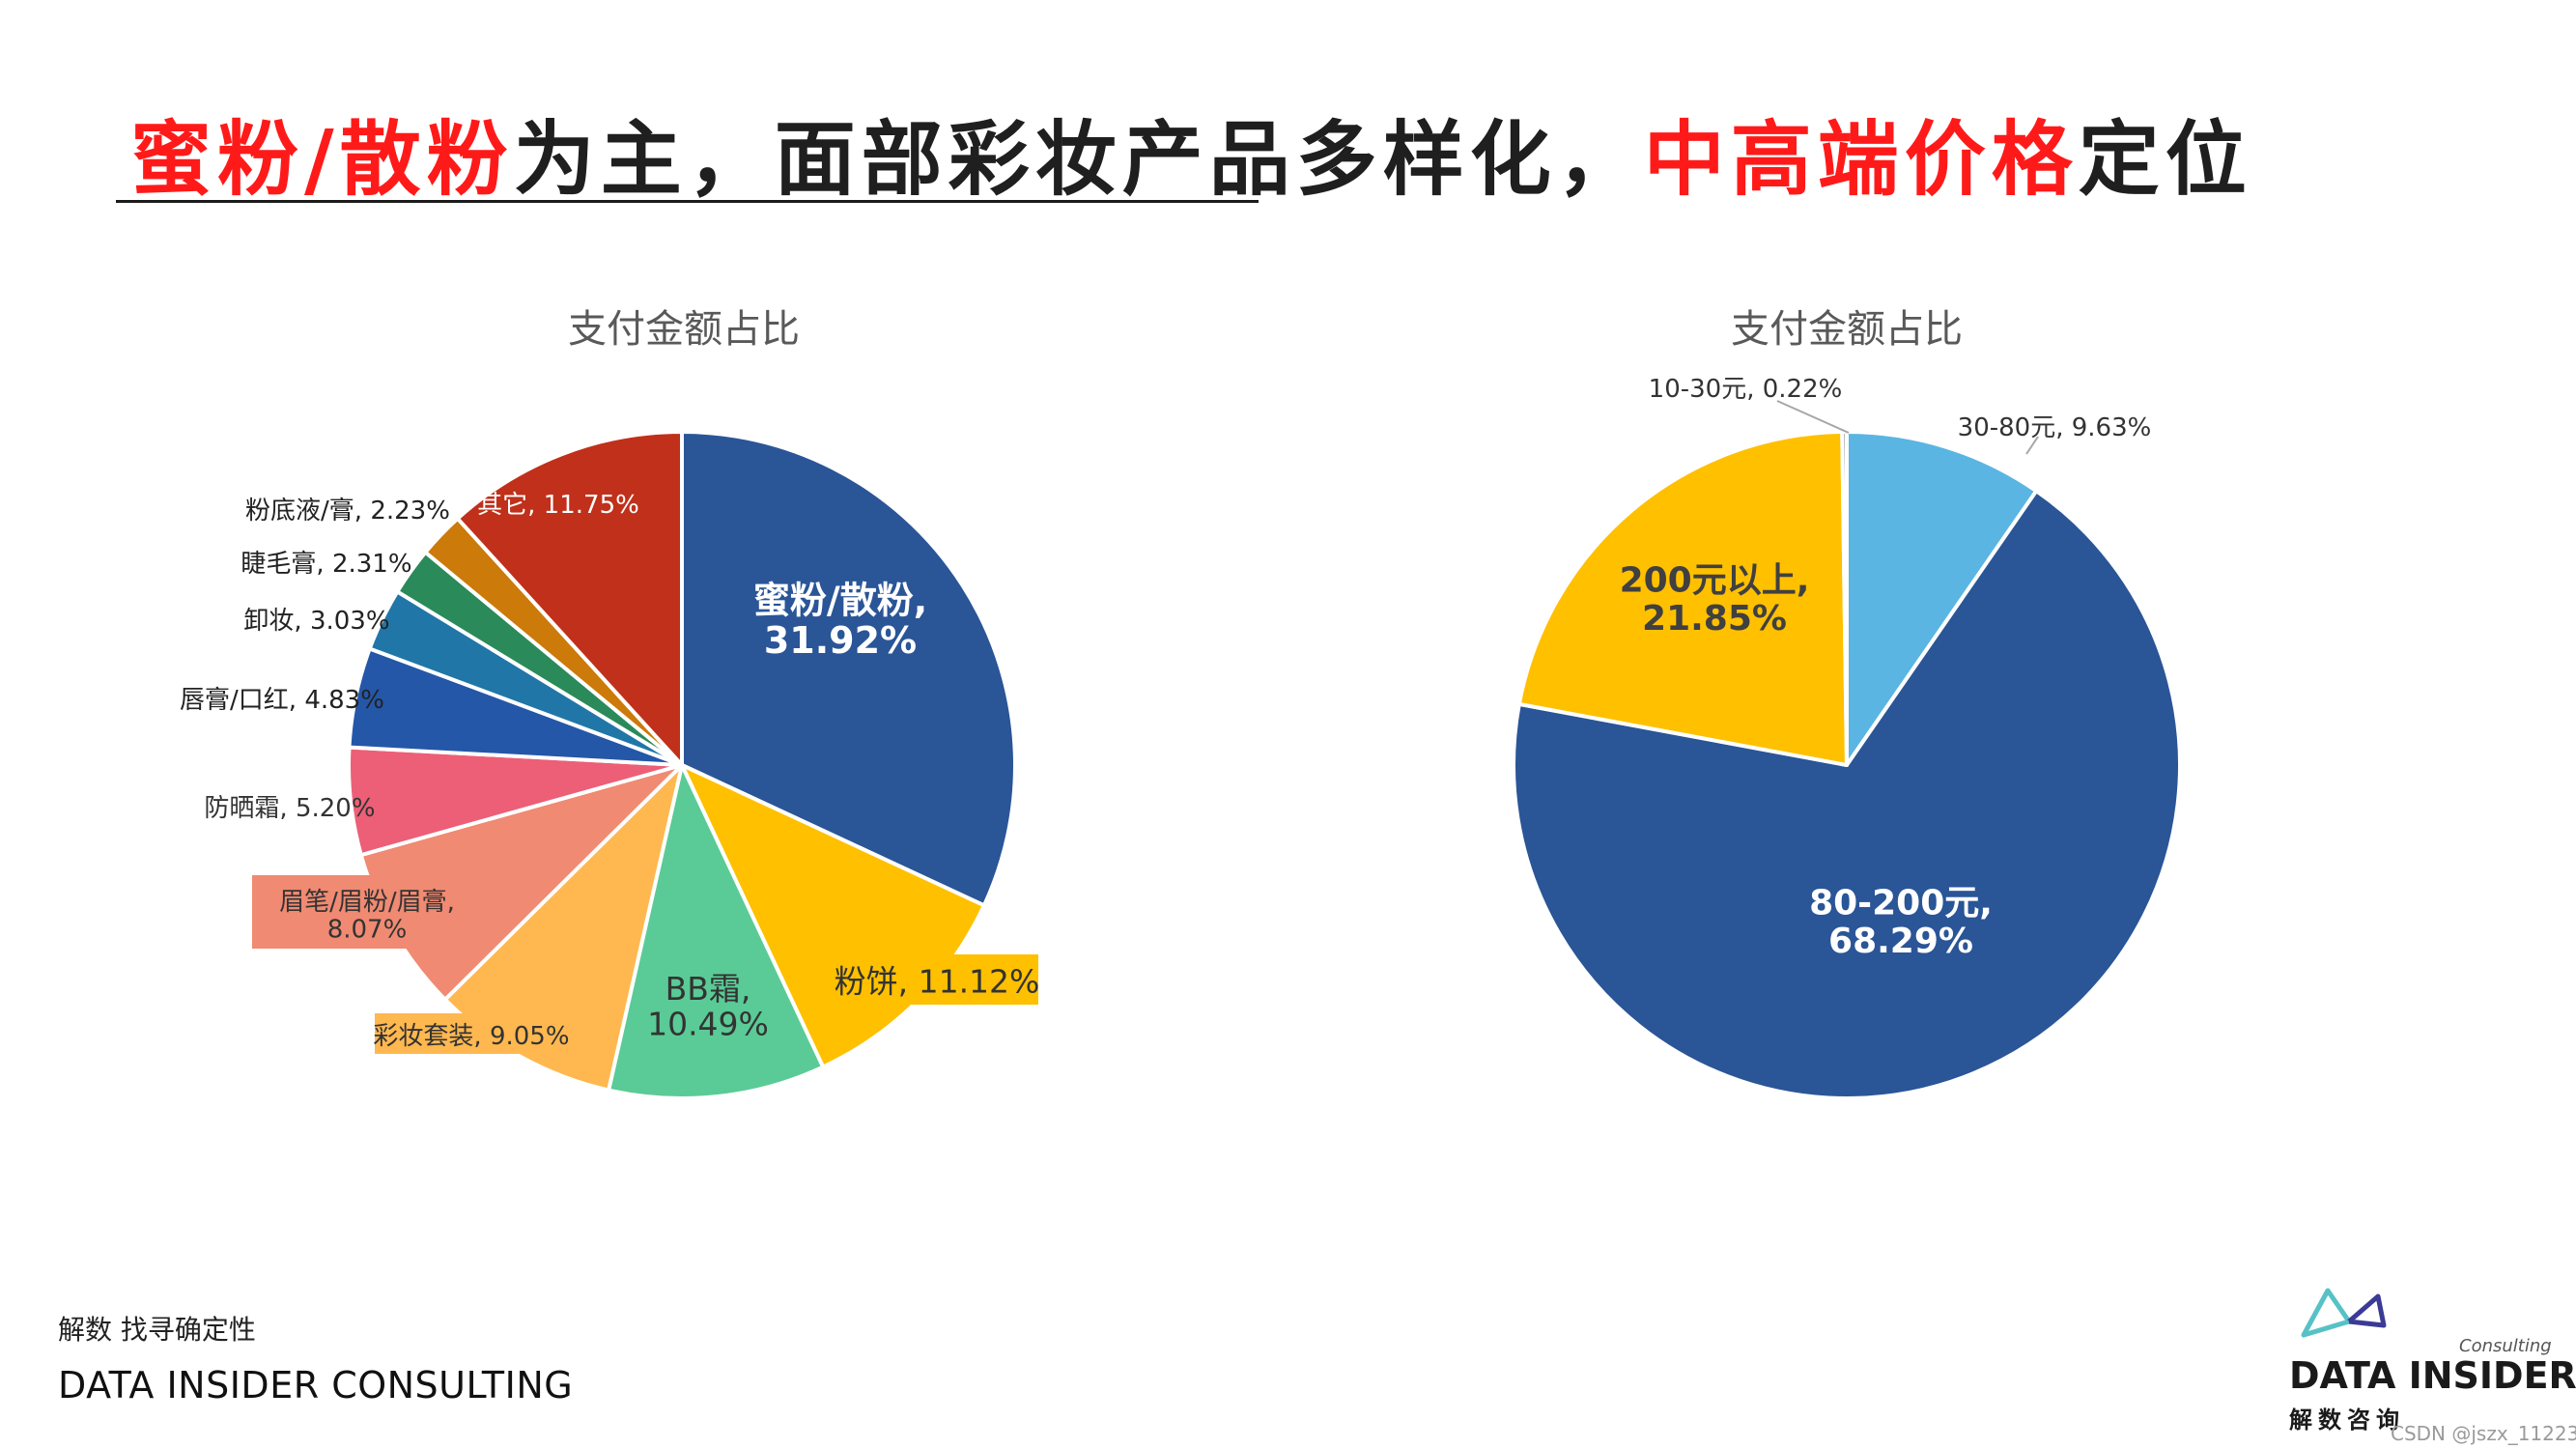 The height and width of the screenshot is (1449, 2576). I want to click on title-text-main: 为主，面部彩妆产品多样化，, so click(1078, 159).